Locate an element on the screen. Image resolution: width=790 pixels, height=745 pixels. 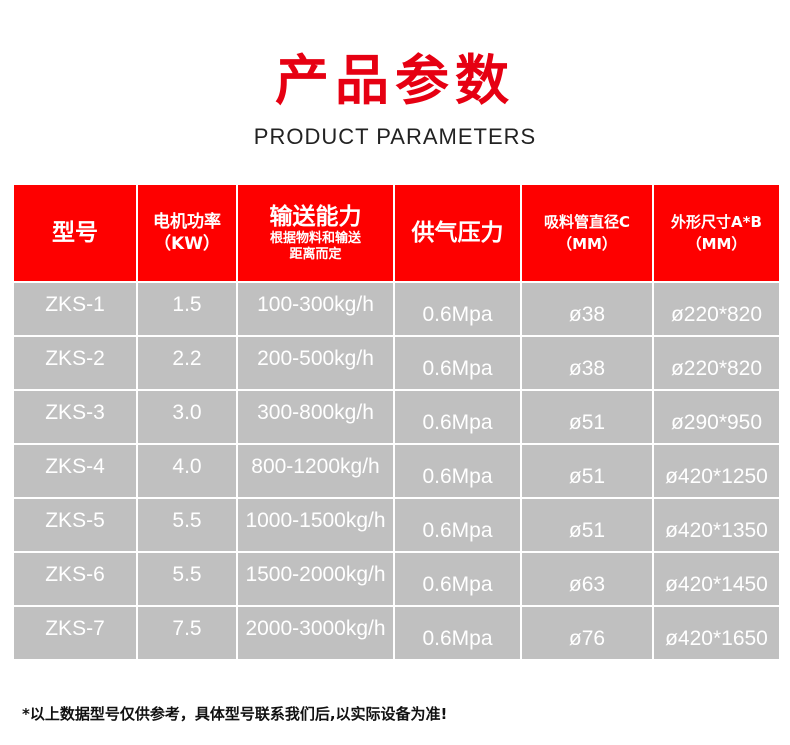
header-label: 输送能力 is located at coordinates (315, 217).